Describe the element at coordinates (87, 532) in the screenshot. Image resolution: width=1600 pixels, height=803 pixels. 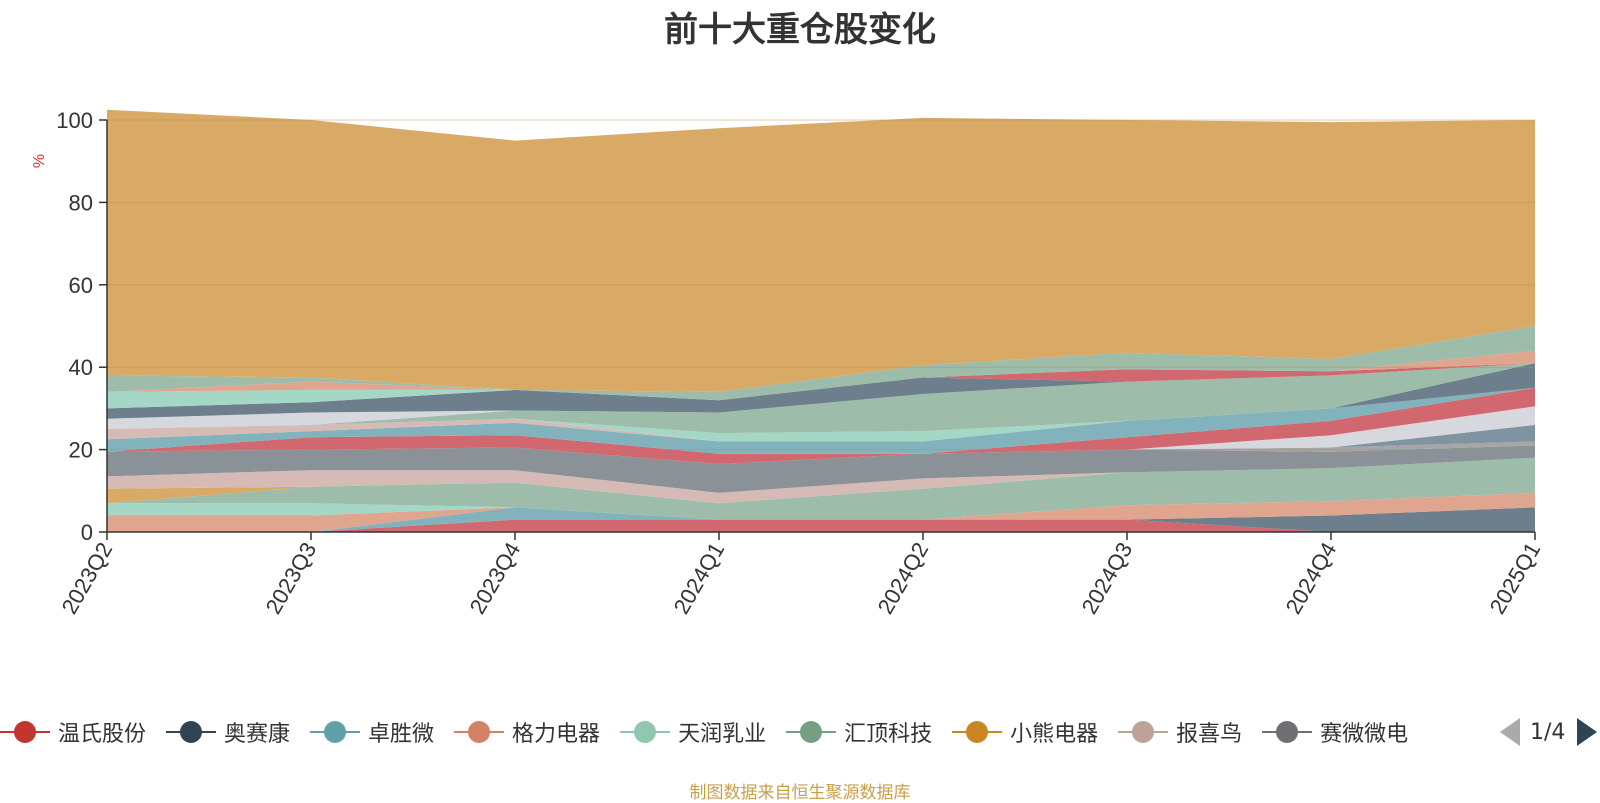
I see `y-tick-label: 0` at that location.